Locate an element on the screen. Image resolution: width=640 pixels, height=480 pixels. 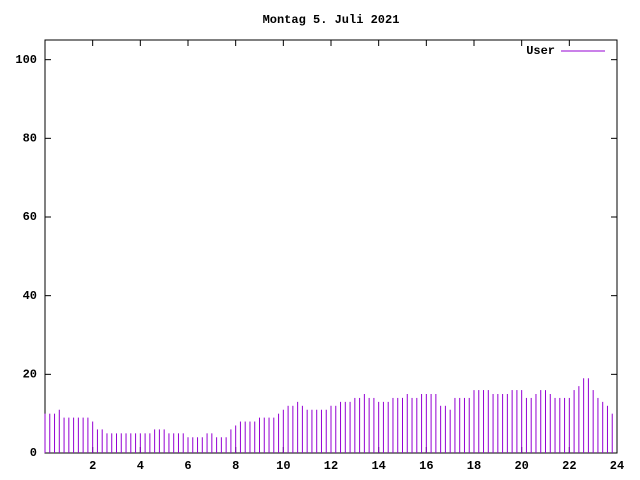
y-tick-label: 40 is located at coordinates (30, 296).